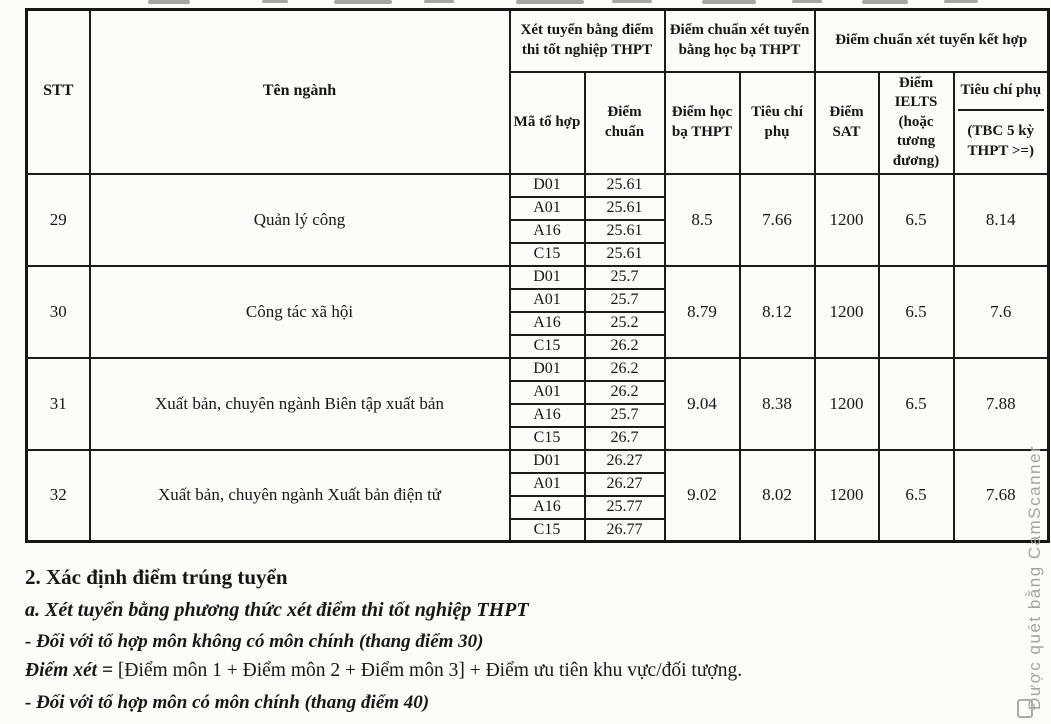  Describe the element at coordinates (624, 530) in the screenshot. I see `combo-score-cell: 26.77` at that location.